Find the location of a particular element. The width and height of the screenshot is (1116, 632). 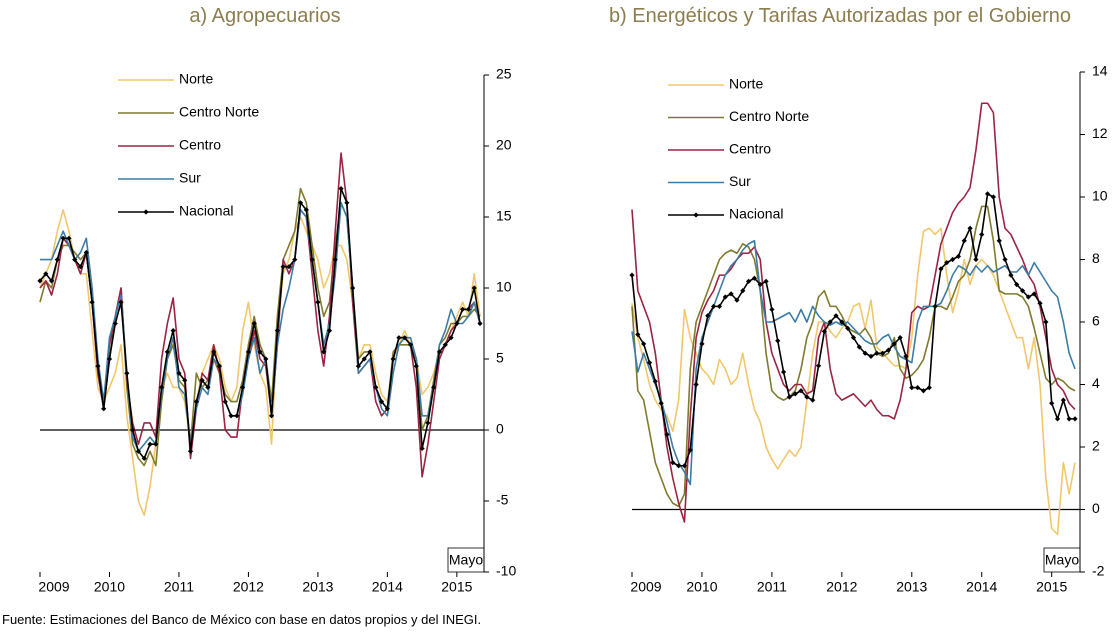

annotation: Mayo is located at coordinates (1062, 560).